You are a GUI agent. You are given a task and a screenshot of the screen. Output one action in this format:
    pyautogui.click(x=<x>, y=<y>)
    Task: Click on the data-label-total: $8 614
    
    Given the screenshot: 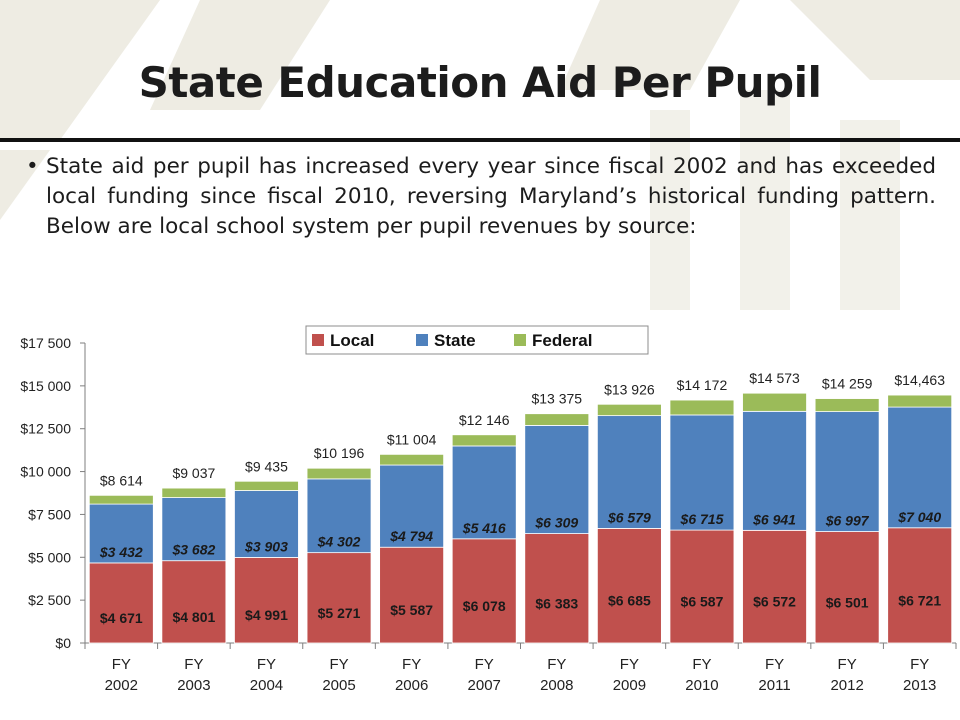 What is the action you would take?
    pyautogui.click(x=121, y=480)
    